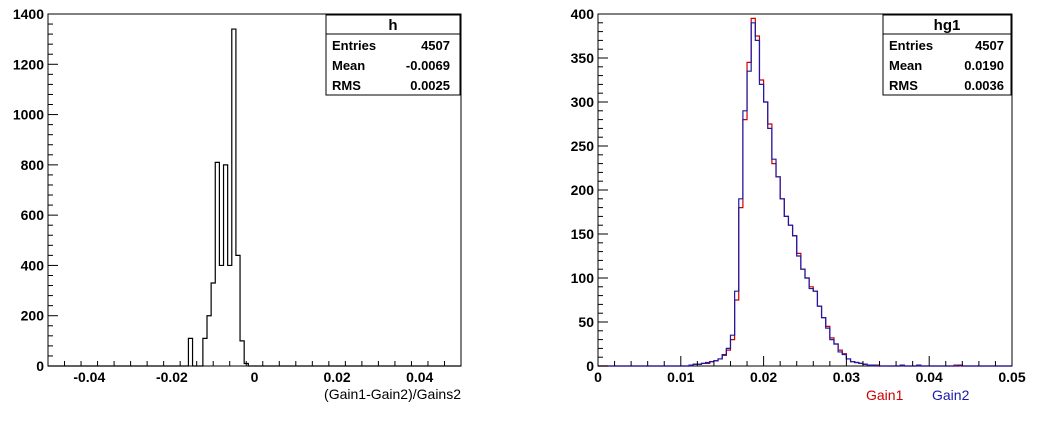  I want to click on chart-hg1-stats-label-entries: Entries, so click(911, 45).